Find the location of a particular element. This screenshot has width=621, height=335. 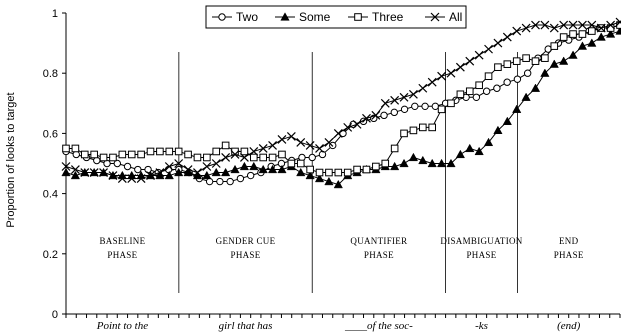

legend-label: Three is located at coordinates (388, 17).